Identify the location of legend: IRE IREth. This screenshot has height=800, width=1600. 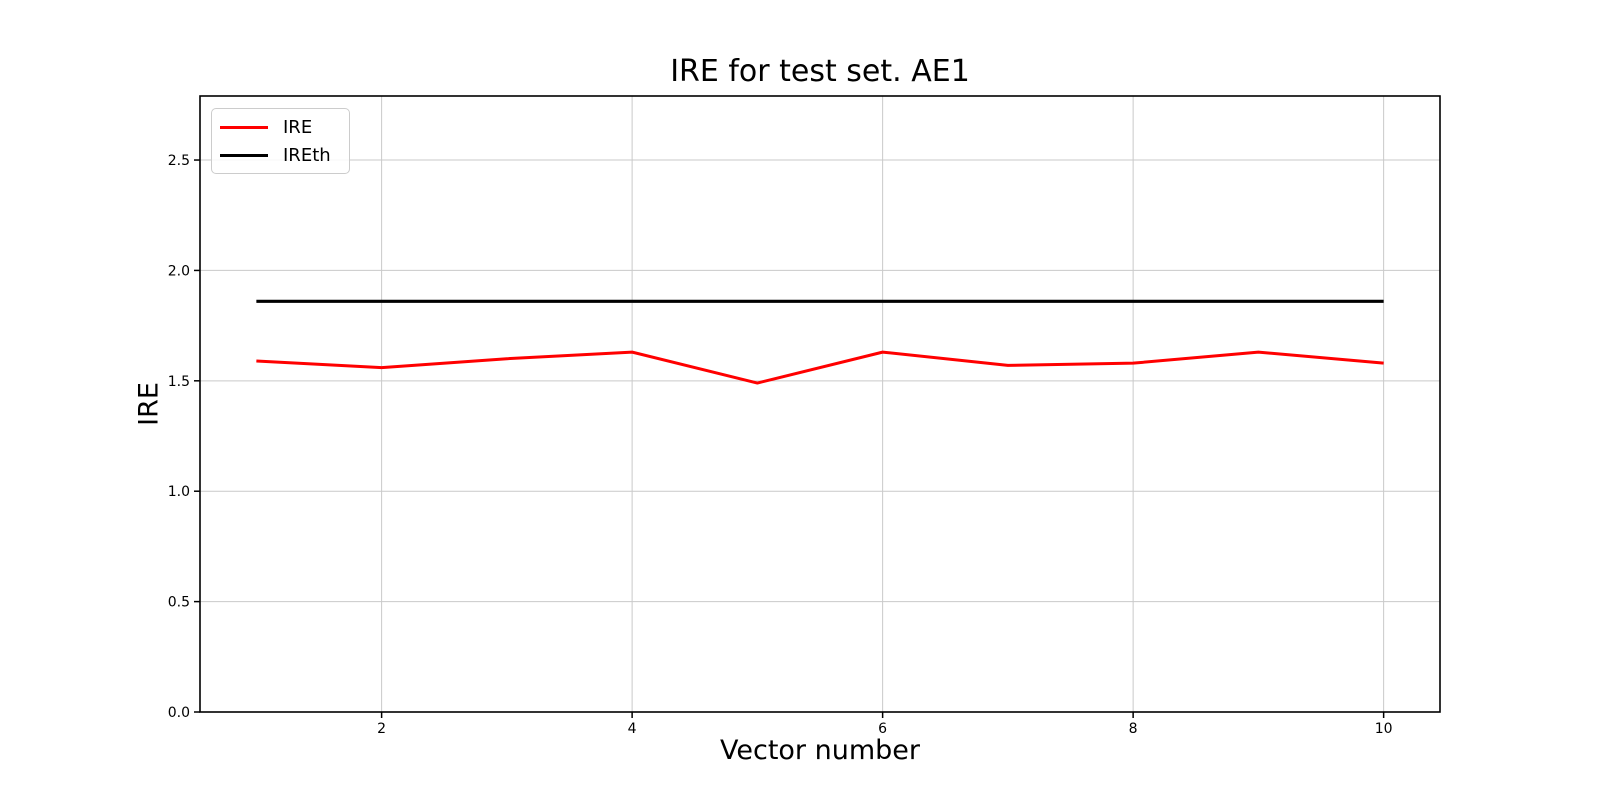
(280, 141).